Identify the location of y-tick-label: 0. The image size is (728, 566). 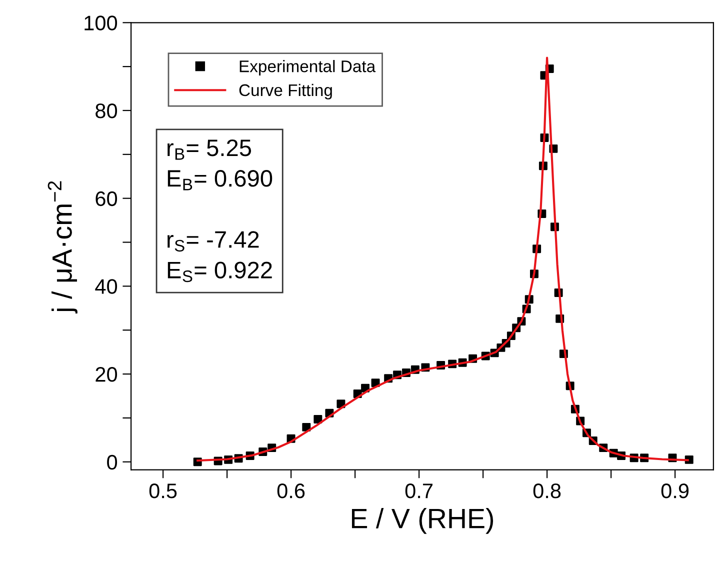
(112, 462).